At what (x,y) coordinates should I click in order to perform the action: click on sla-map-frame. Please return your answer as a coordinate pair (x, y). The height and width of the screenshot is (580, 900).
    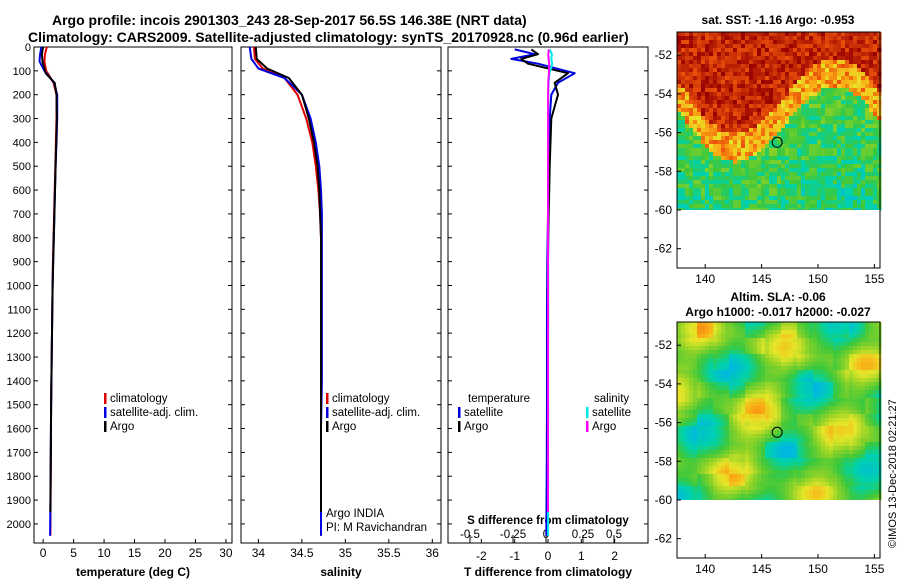
    Looking at the image, I should click on (778, 440).